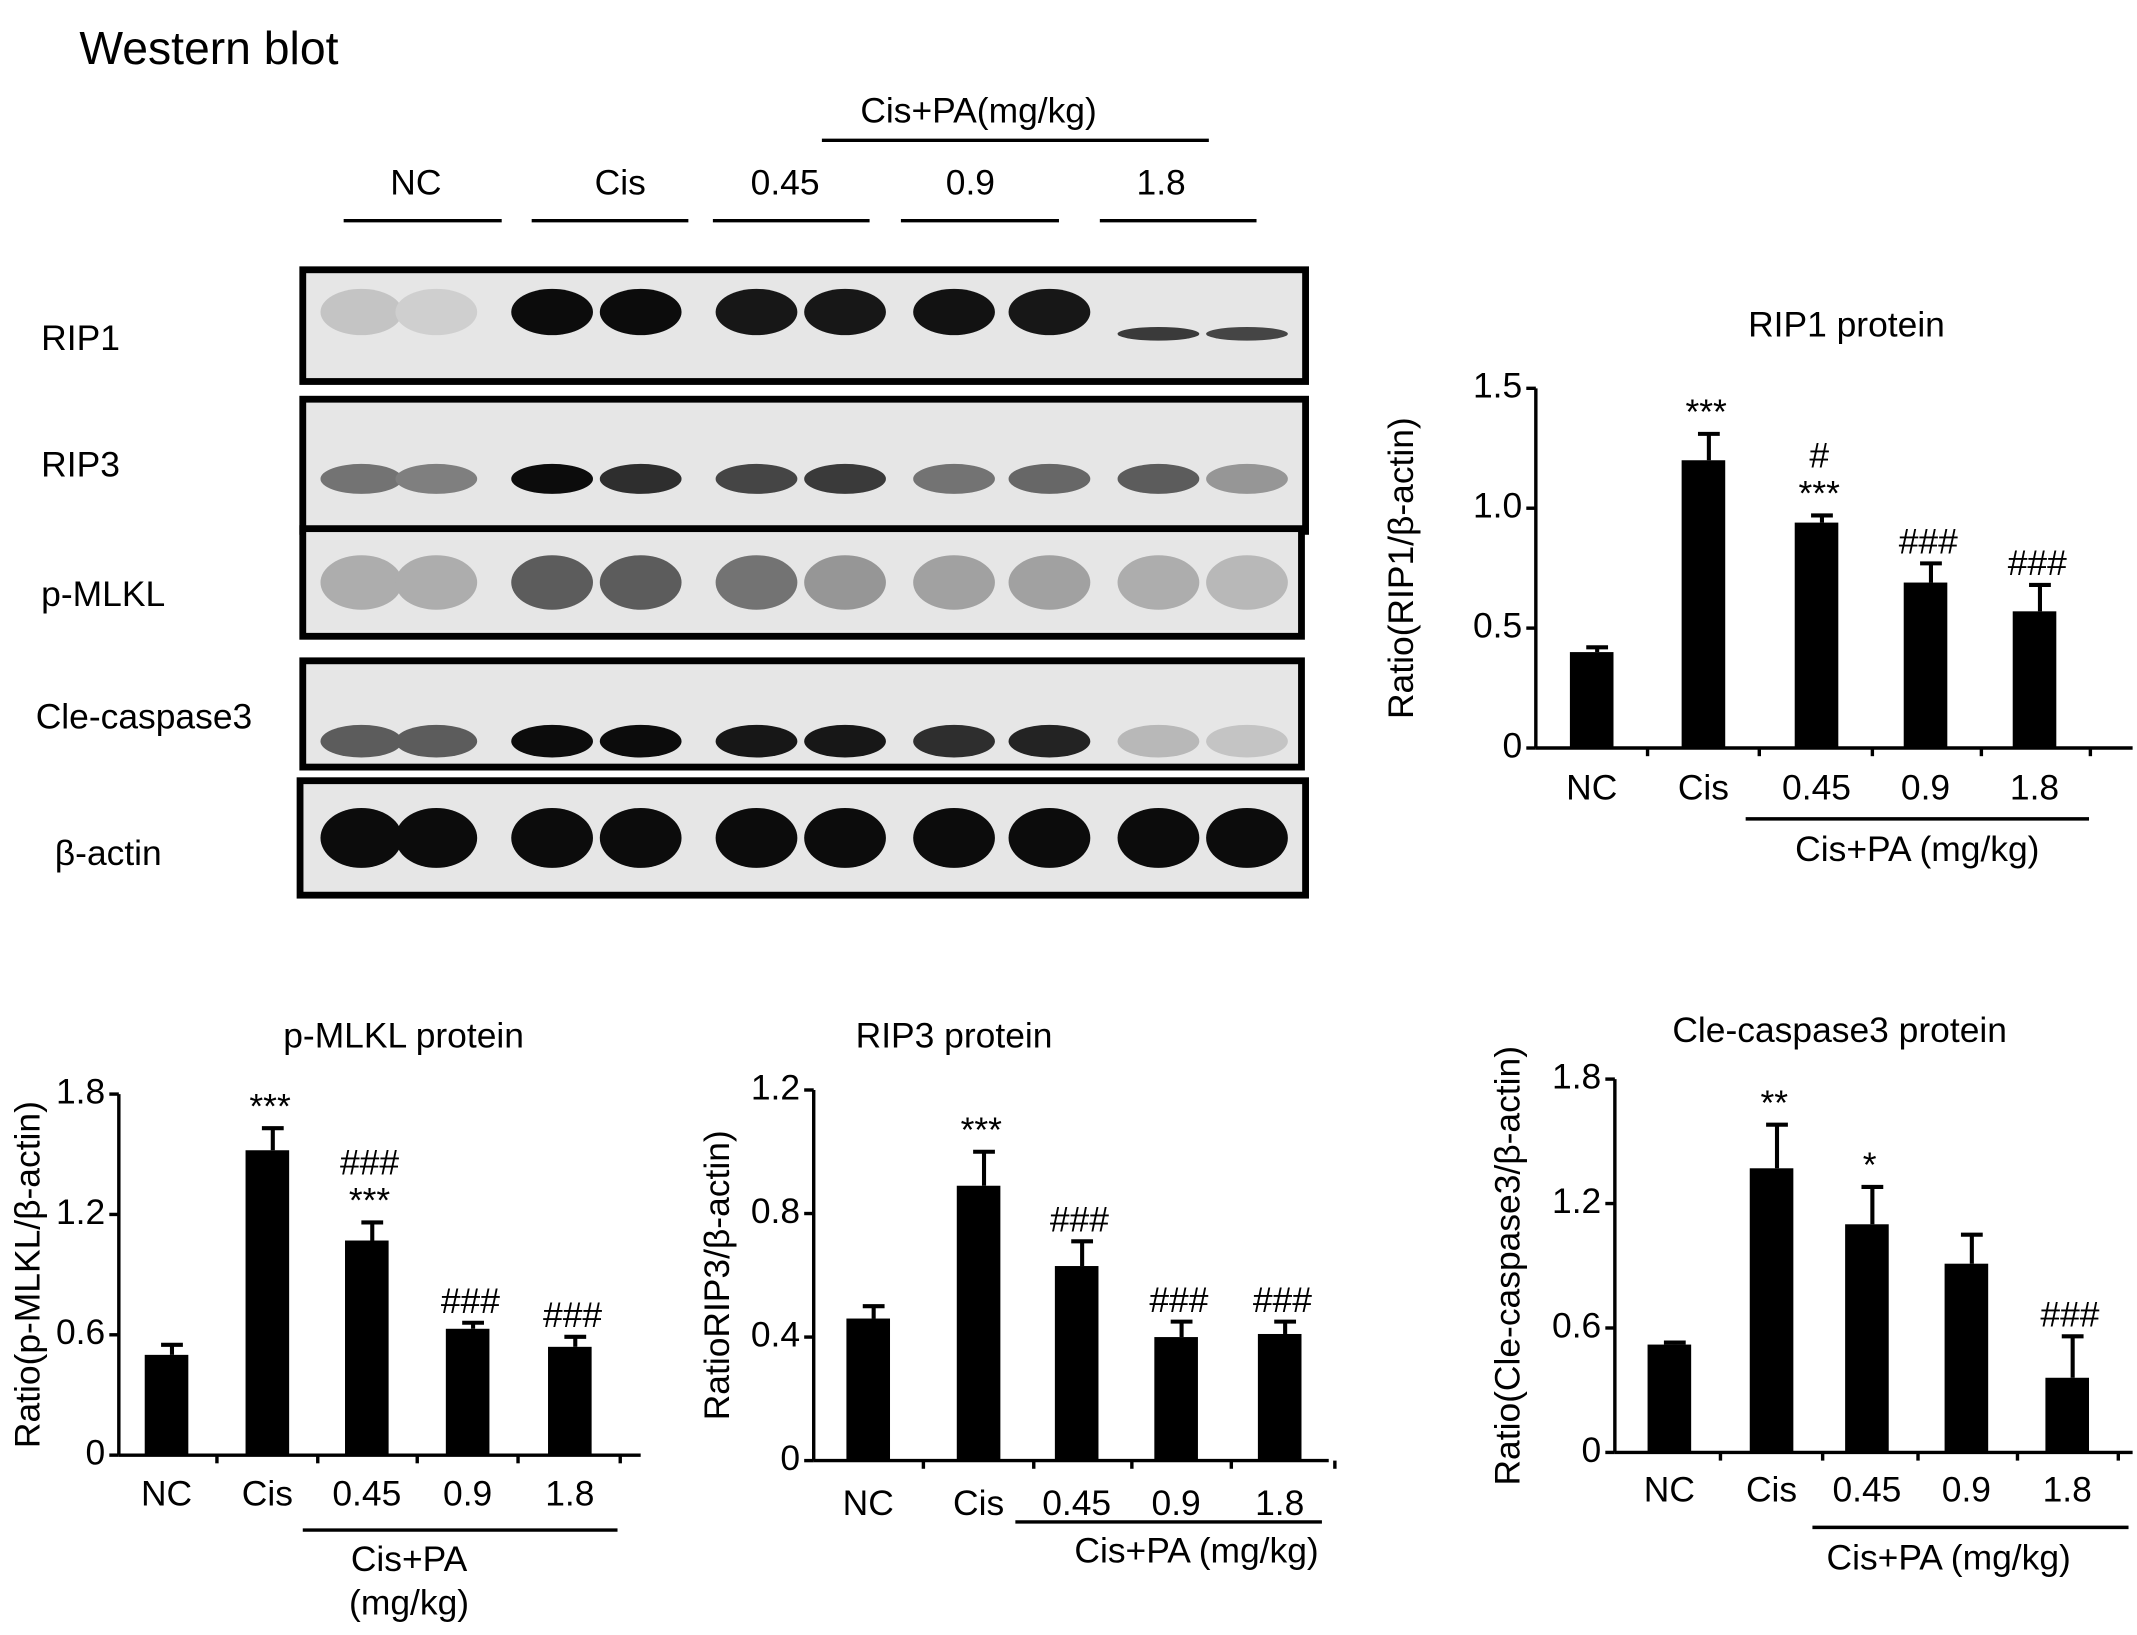 The image size is (2137, 1635). I want to click on y-axis-label: Ratio(RIP1/β-actin), so click(1401, 568).